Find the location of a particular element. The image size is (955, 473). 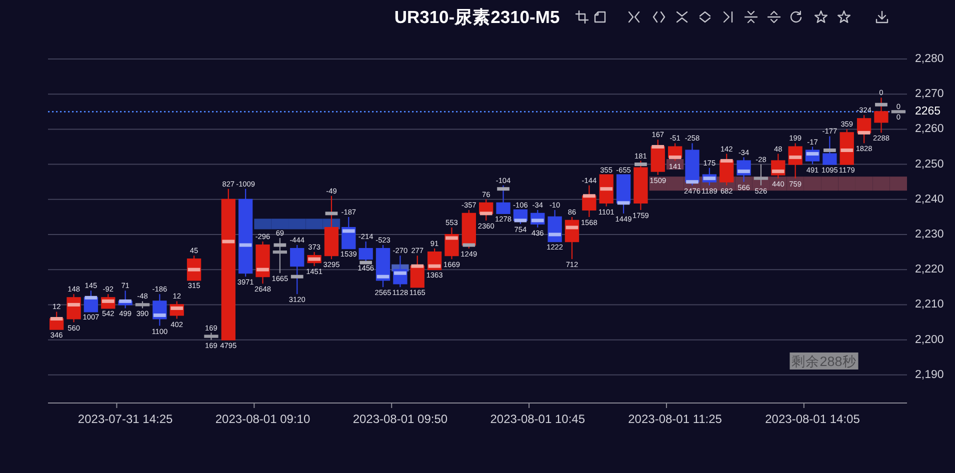

x-tick-label: 2023-08-01 09:50 is located at coordinates (400, 419).